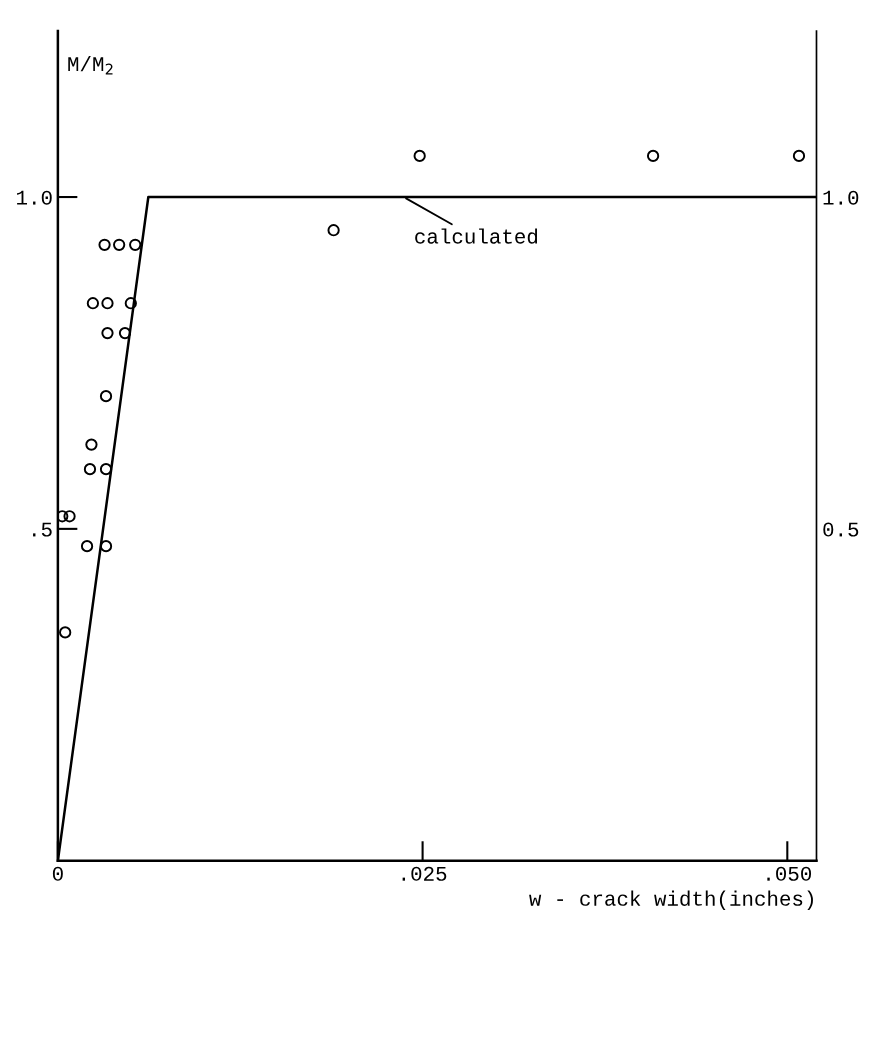 This screenshot has width=877, height=1037. What do you see at coordinates (671, 900) in the screenshot?
I see `x-axis-title: w - crack width(inches)` at bounding box center [671, 900].